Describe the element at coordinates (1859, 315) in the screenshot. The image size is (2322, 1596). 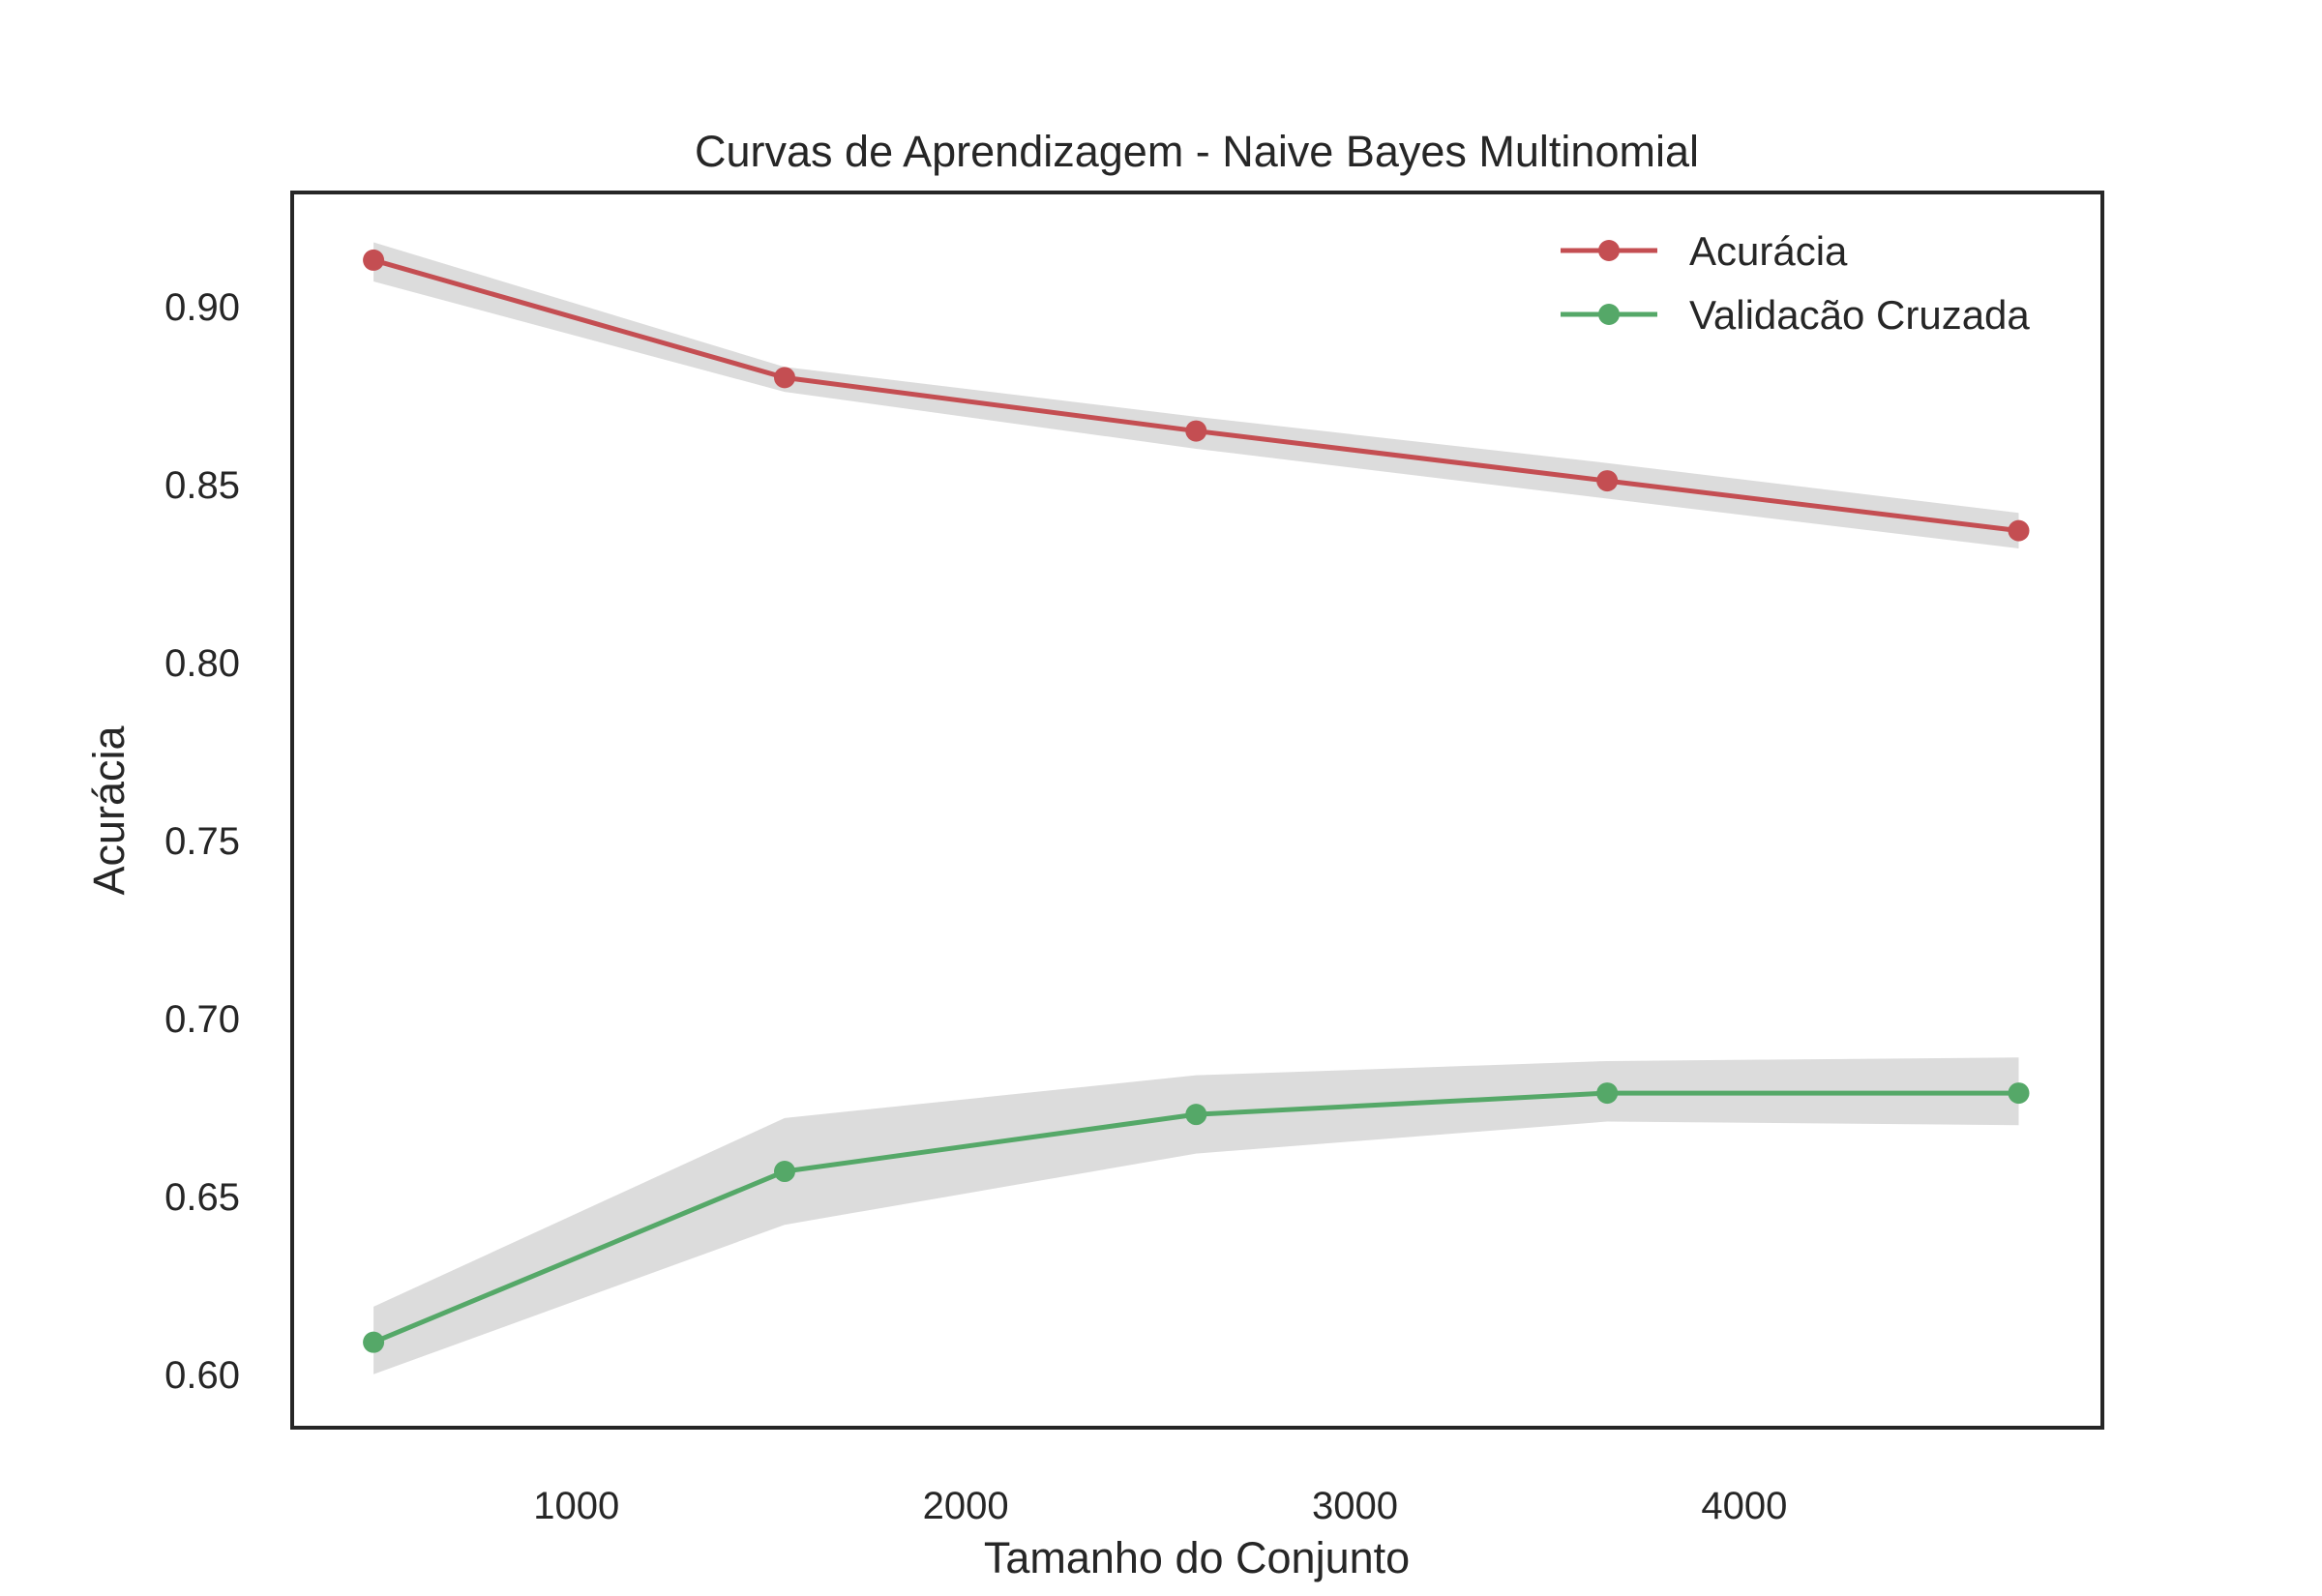
I see `legend-label-validacao: Validacão Cruzada` at that location.